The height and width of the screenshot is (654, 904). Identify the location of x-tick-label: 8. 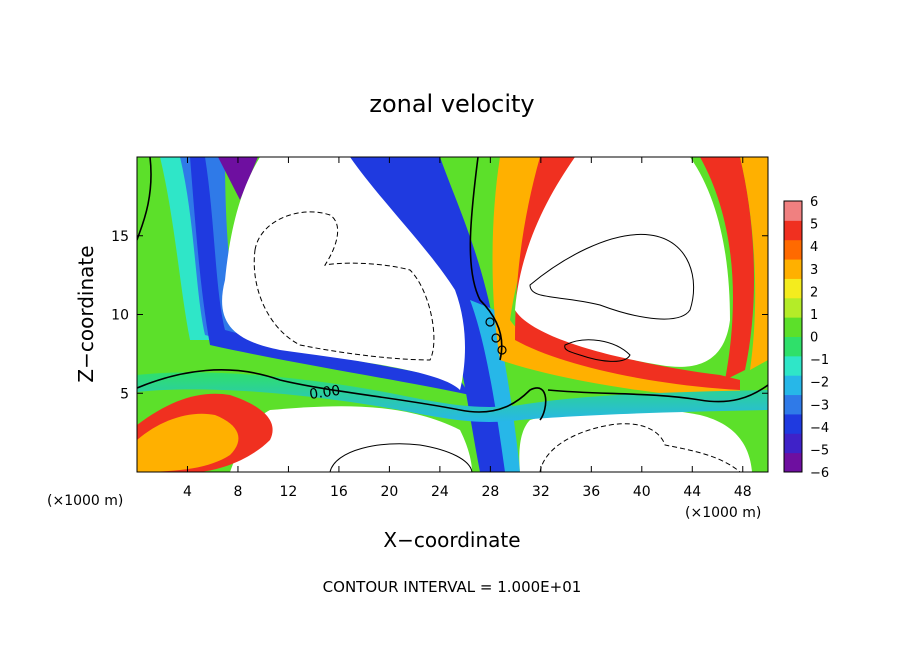
(237, 492).